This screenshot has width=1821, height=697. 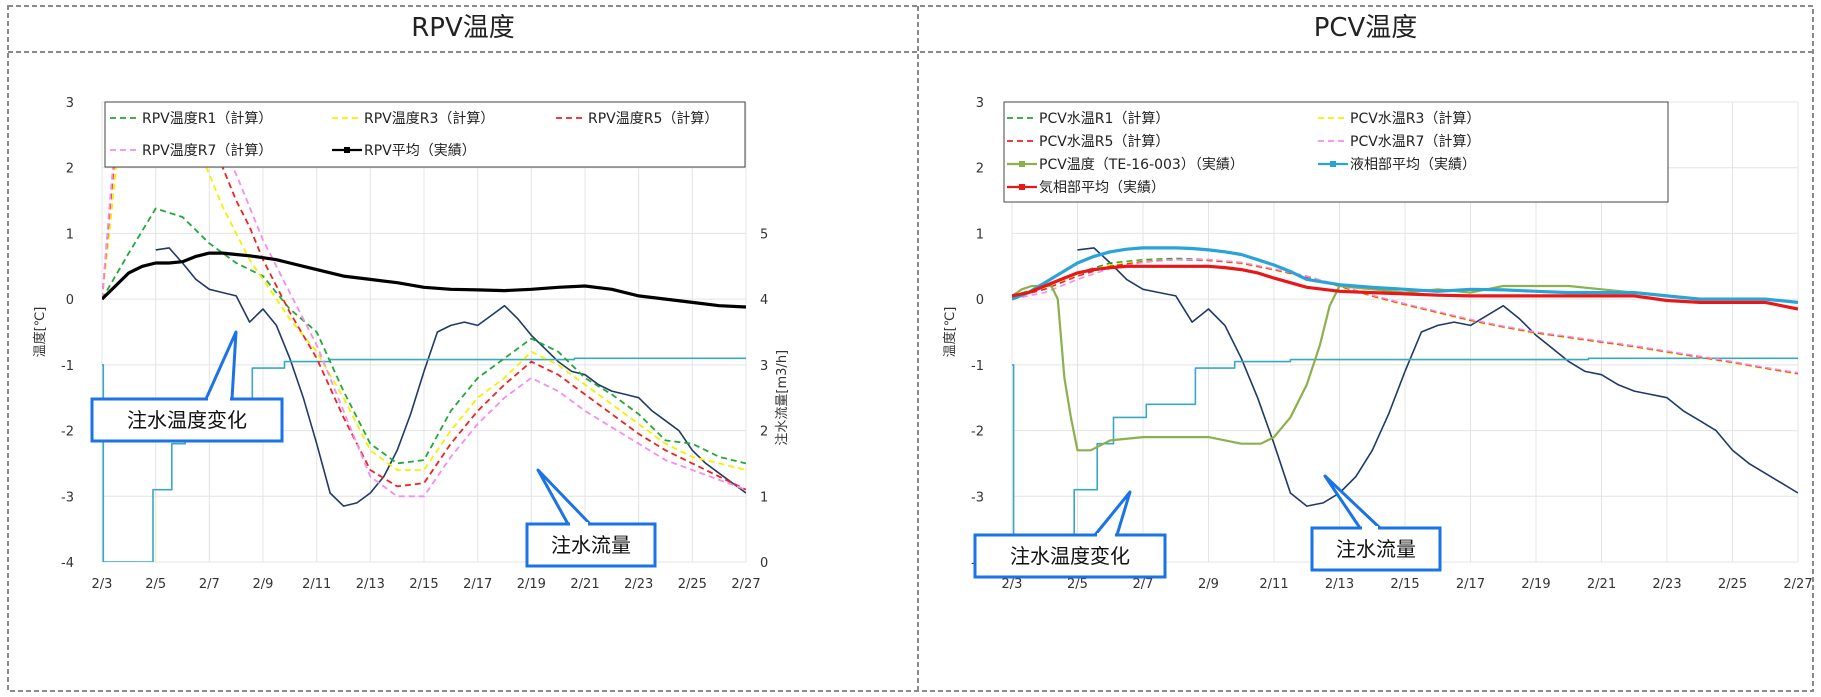 What do you see at coordinates (67, 563) in the screenshot?
I see `y-tick-label: -4` at bounding box center [67, 563].